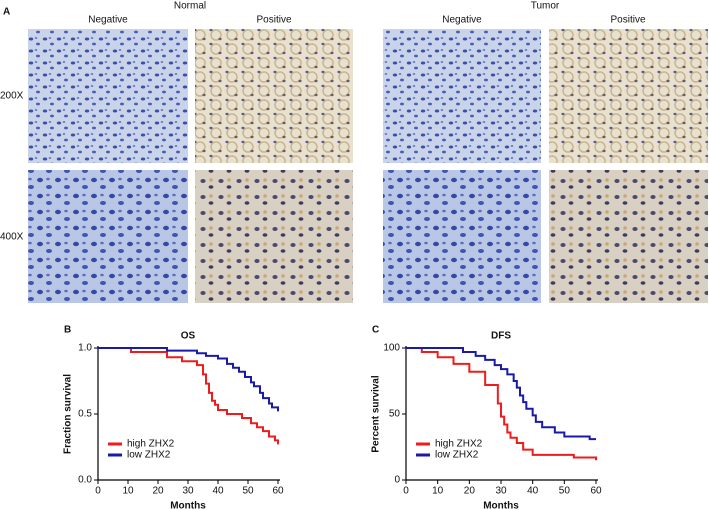 Image resolution: width=709 pixels, height=510 pixels. What do you see at coordinates (12, 237) in the screenshot?
I see `row-label: 400X` at bounding box center [12, 237].